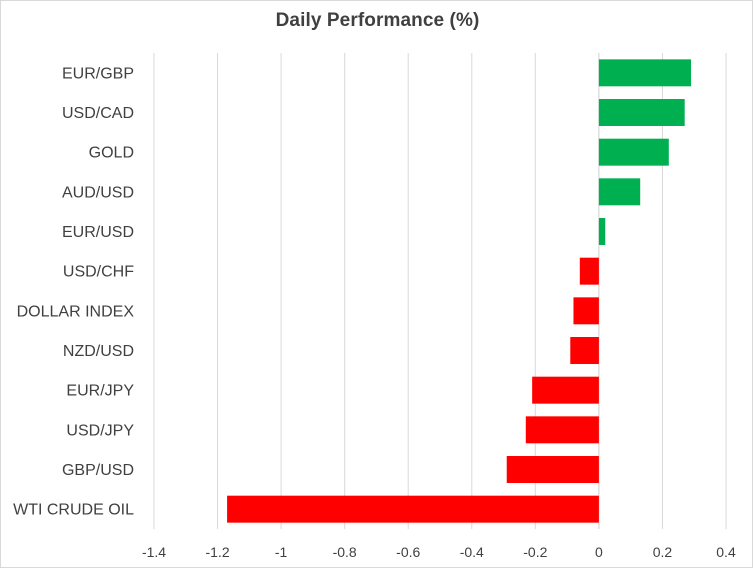 The width and height of the screenshot is (753, 568). Describe the element at coordinates (584, 350) in the screenshot. I see `bar-nzd-usd` at that location.